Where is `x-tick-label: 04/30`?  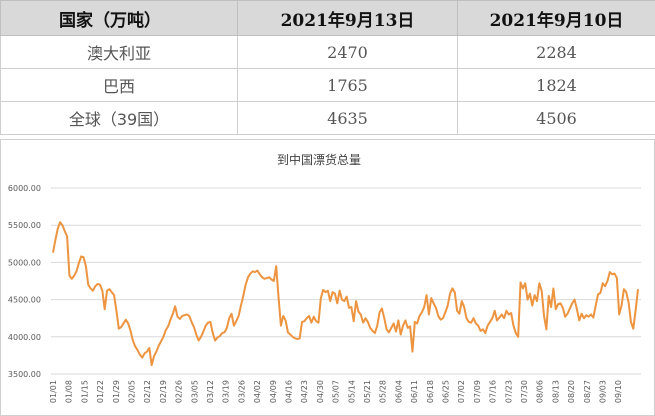 x-tick-label: 04/30 is located at coordinates (320, 391).